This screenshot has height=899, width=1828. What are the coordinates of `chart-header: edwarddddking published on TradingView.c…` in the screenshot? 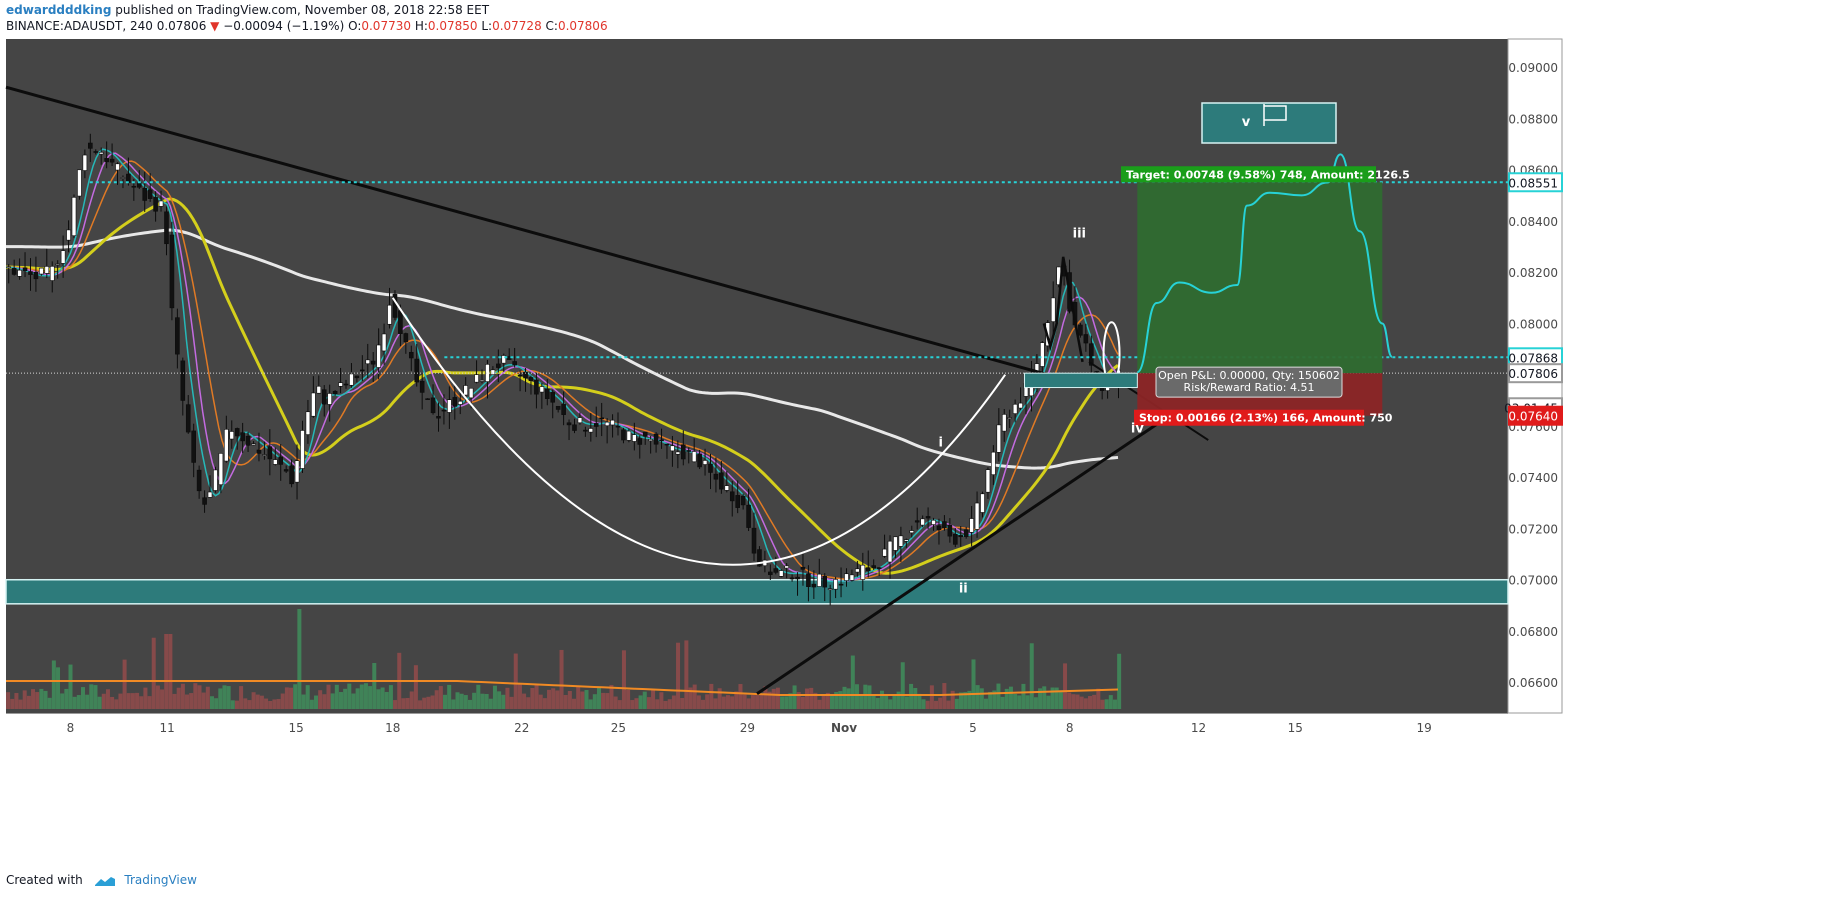 It's located at (307, 18).